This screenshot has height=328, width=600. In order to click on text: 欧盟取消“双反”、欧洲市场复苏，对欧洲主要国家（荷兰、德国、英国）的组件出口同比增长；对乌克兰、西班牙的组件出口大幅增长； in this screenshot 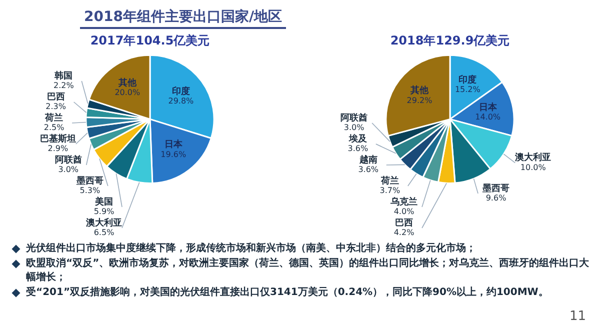, I will do `click(307, 271)`.